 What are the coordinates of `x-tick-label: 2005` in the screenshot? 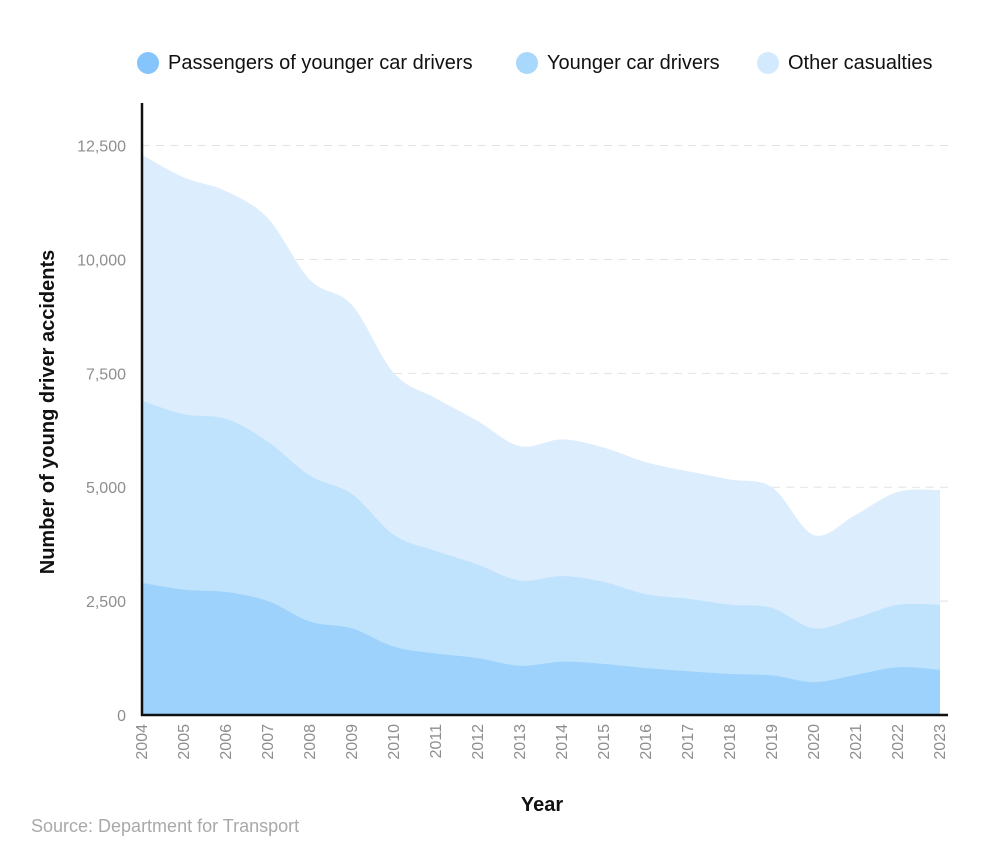 It's located at (184, 742).